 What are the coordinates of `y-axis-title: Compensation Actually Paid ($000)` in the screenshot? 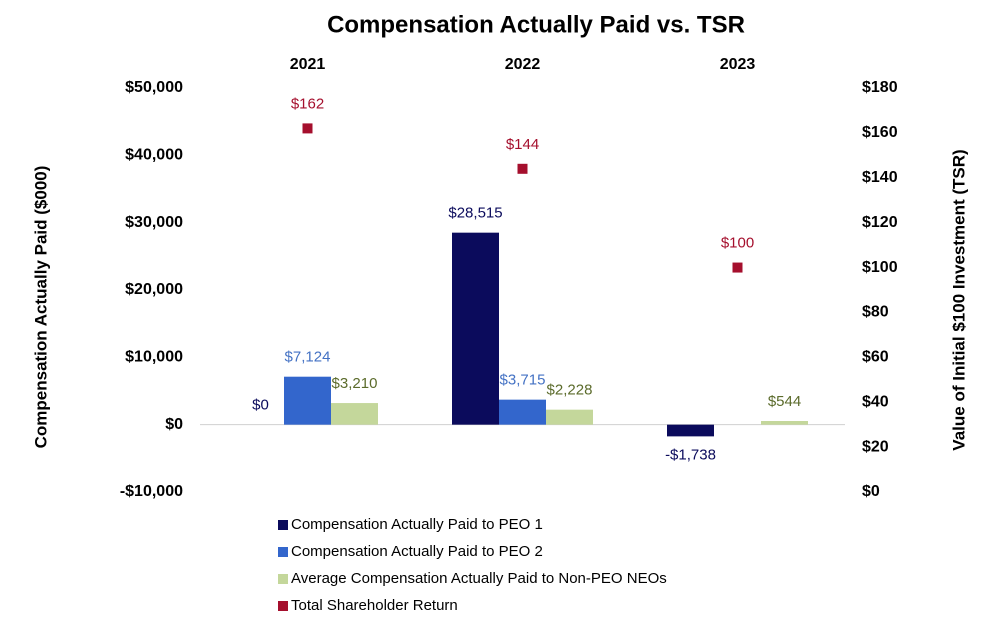 It's located at (40, 307).